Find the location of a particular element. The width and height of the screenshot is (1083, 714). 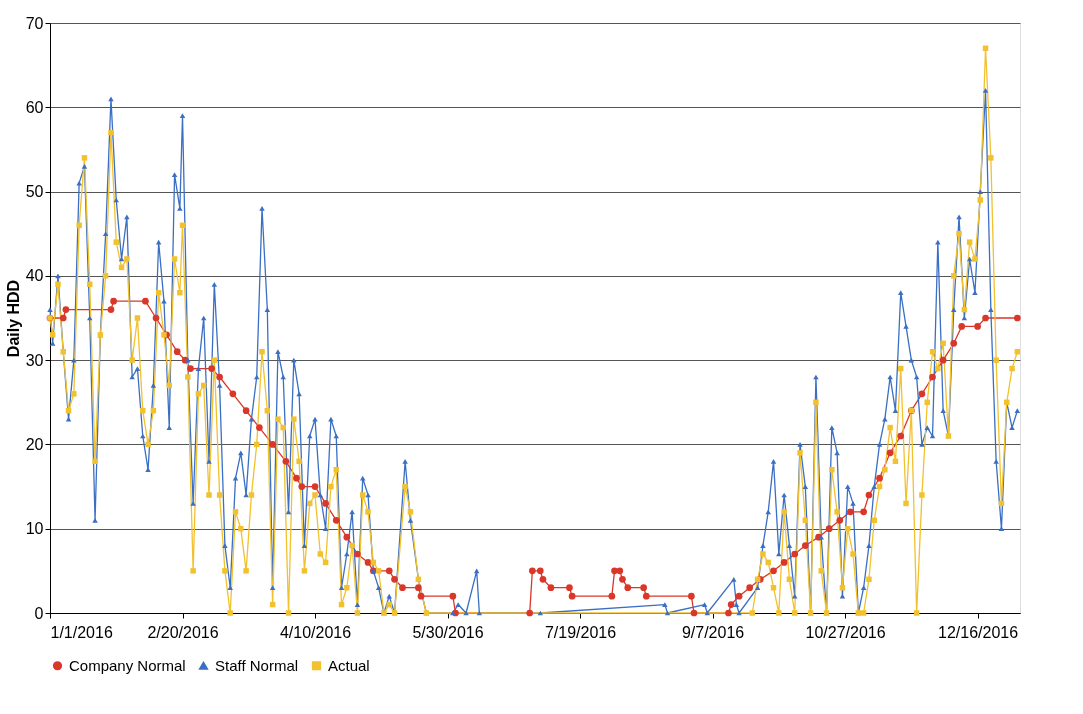

legend-label: Company Normal is located at coordinates (127, 665).